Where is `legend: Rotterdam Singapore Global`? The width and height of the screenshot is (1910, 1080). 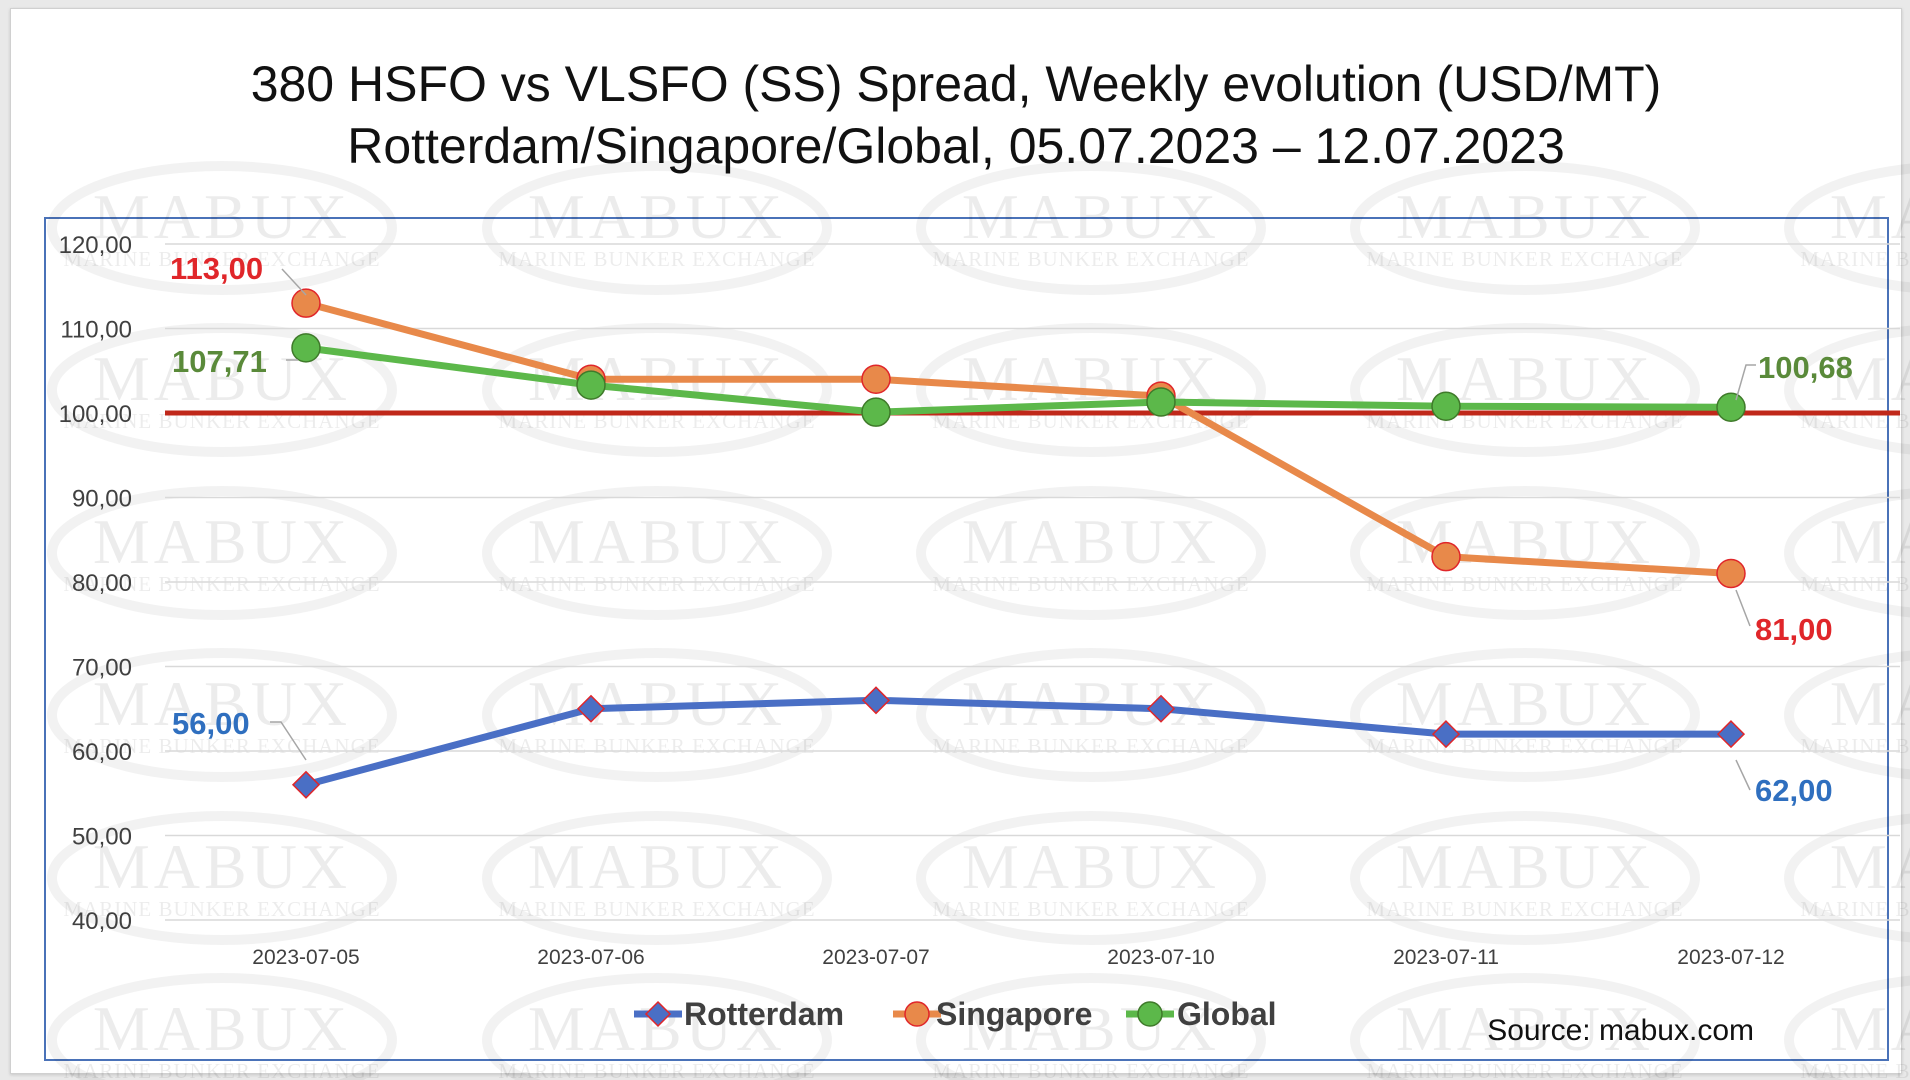
legend: Rotterdam Singapore Global is located at coordinates (955, 1014).